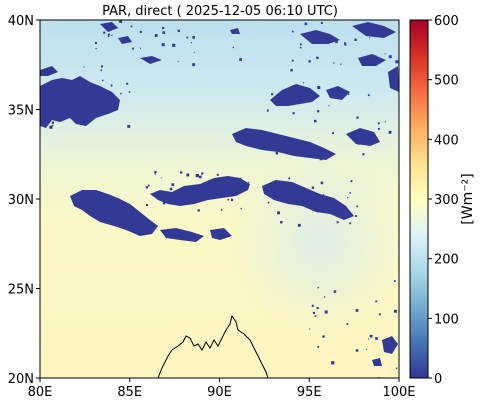 The image size is (480, 404). I want to click on colorbar-tick-label: 200, so click(446, 260).